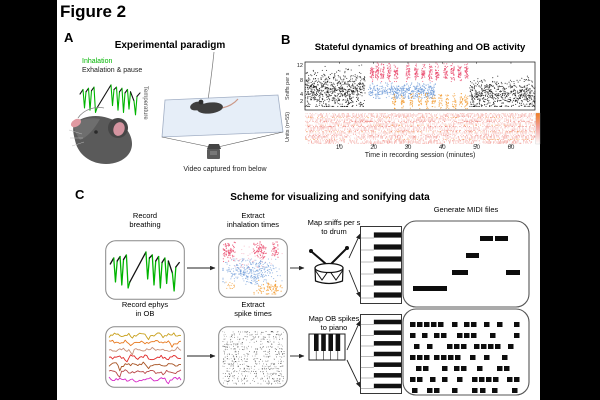 This screenshot has height=400, width=600. What do you see at coordinates (420, 155) in the screenshot?
I see `time-axis-label: Time in recording session (minutes)` at bounding box center [420, 155].